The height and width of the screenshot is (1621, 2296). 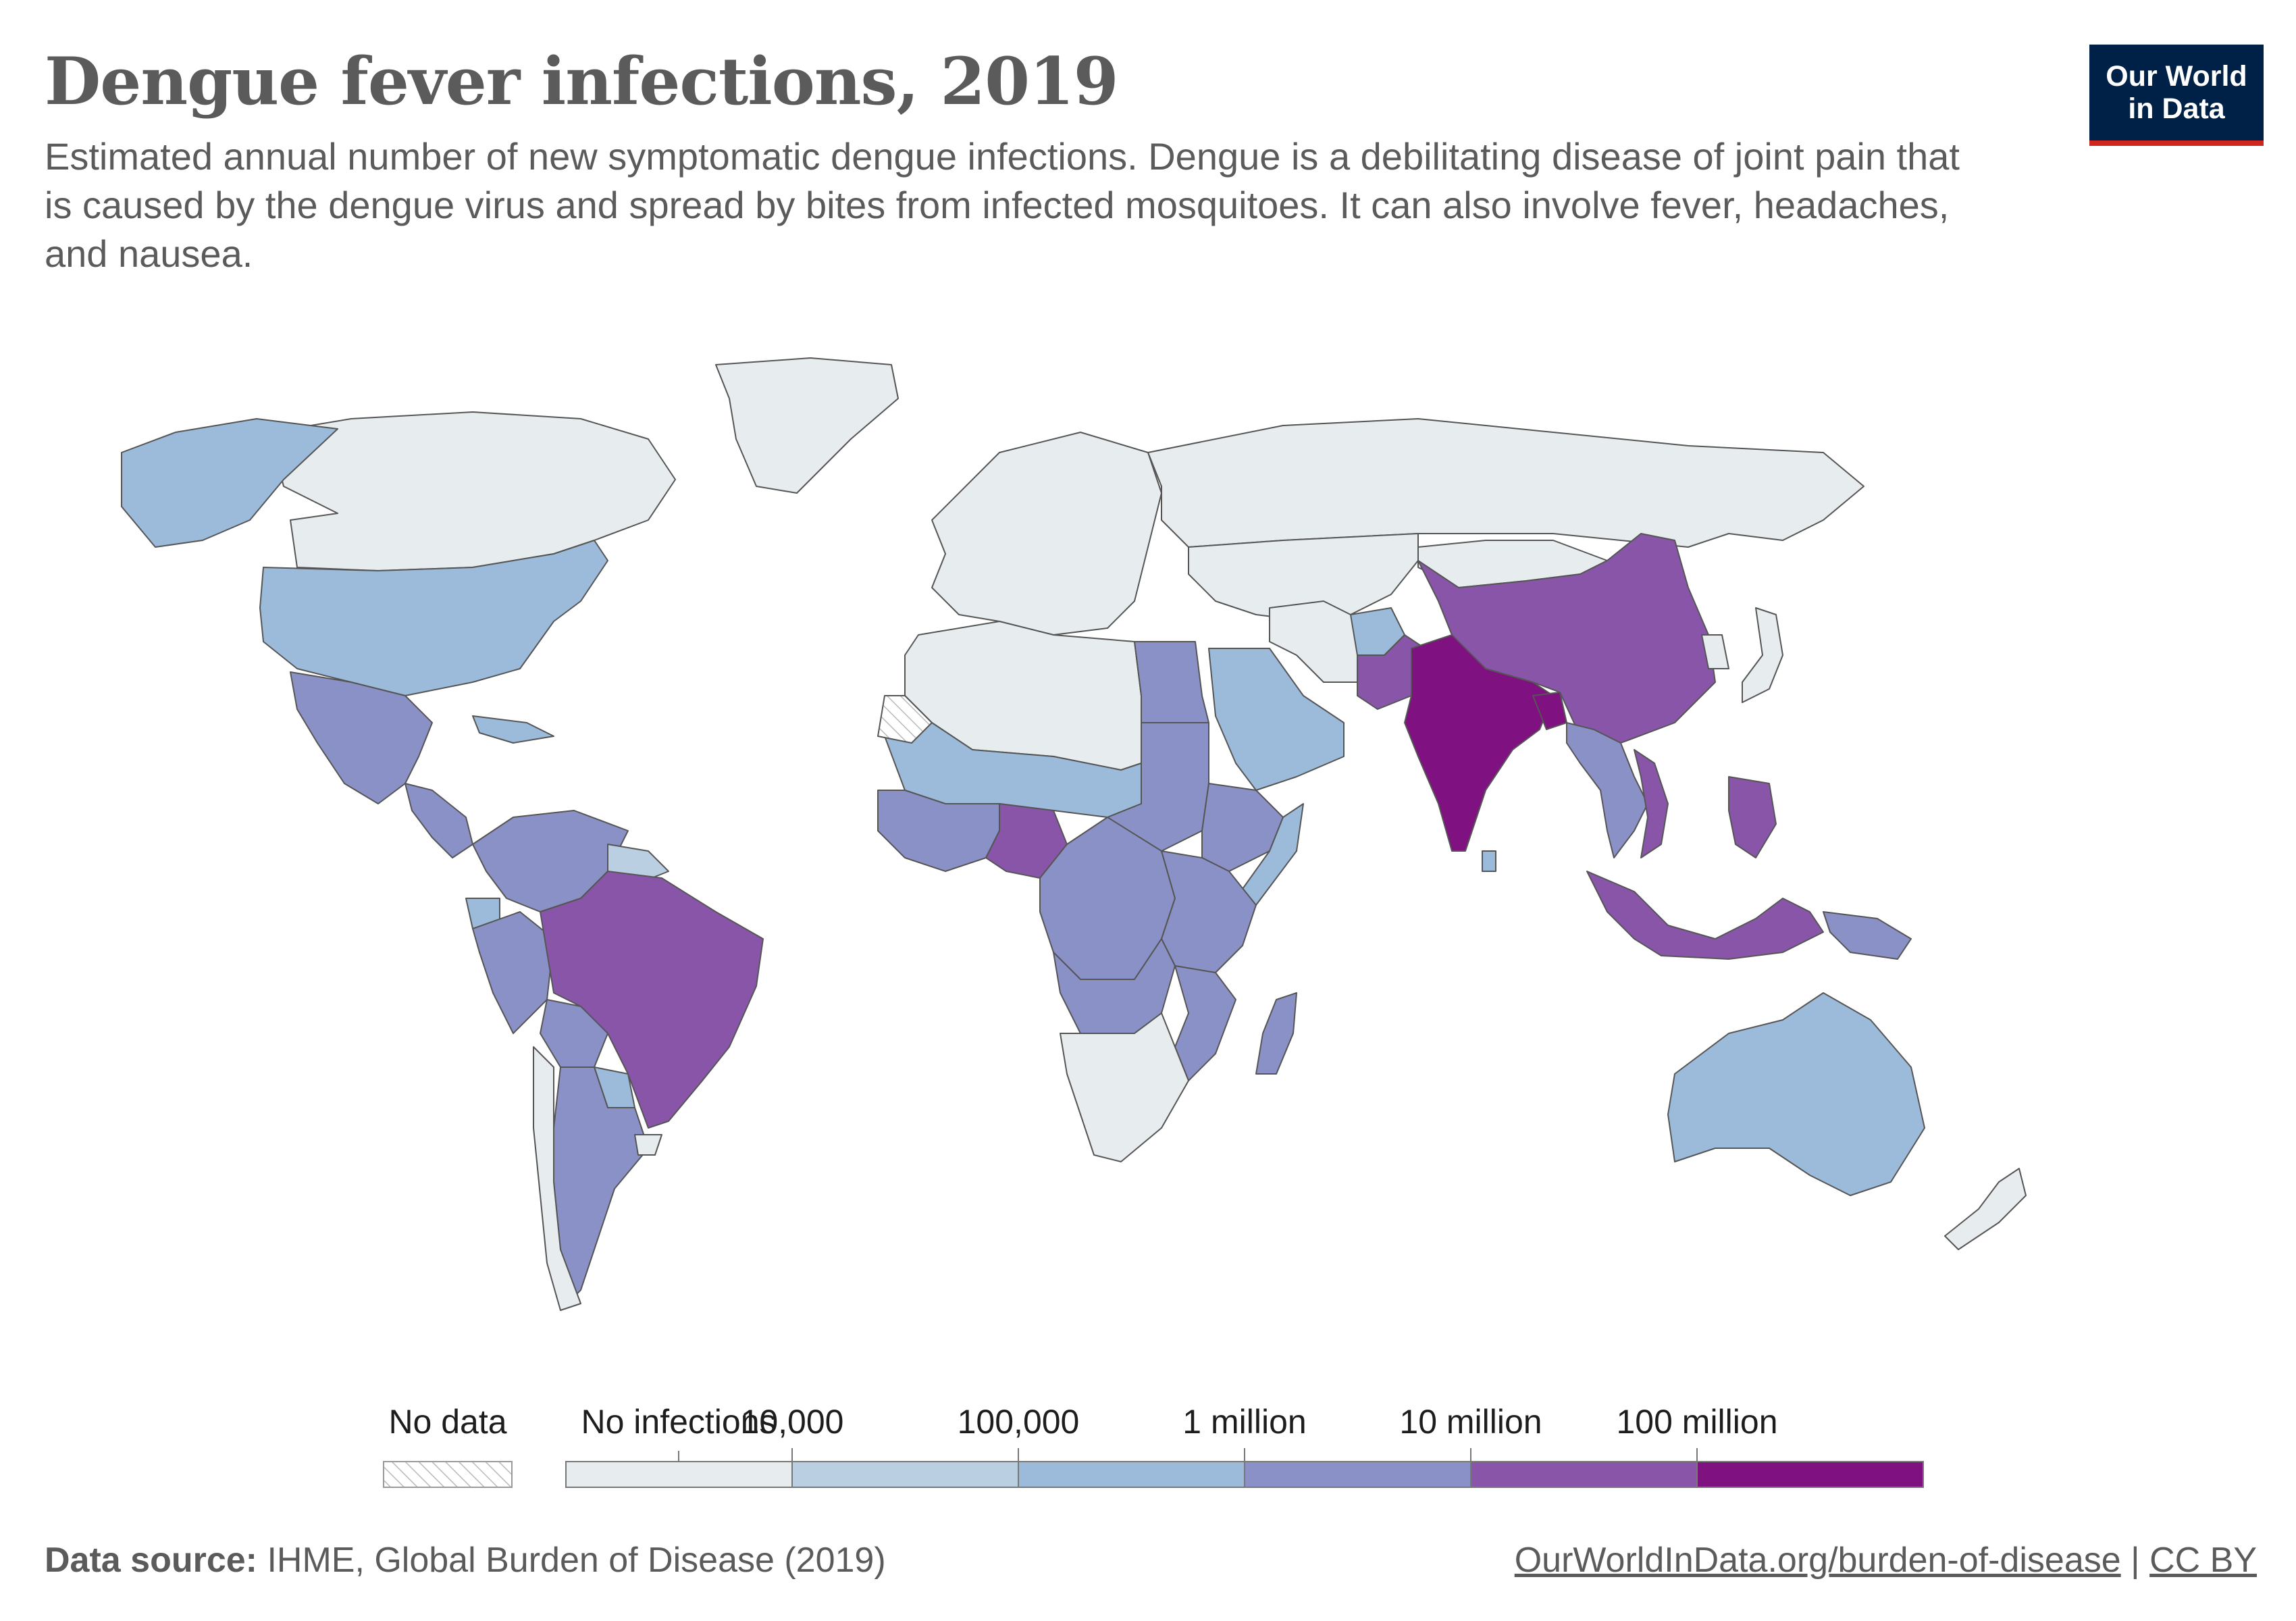 What do you see at coordinates (513, 729) in the screenshot?
I see `country-caribbean` at bounding box center [513, 729].